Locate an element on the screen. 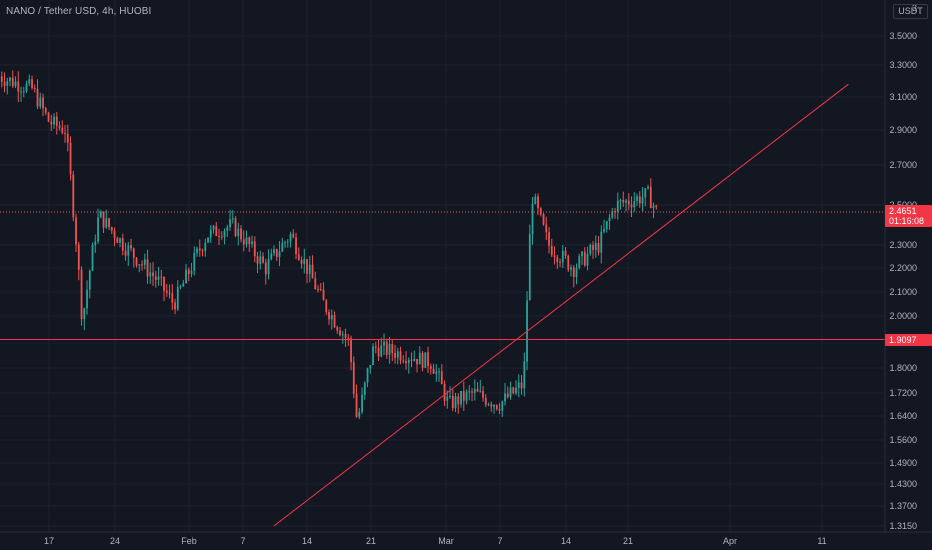  currency-badge: USDT is located at coordinates (910, 11).